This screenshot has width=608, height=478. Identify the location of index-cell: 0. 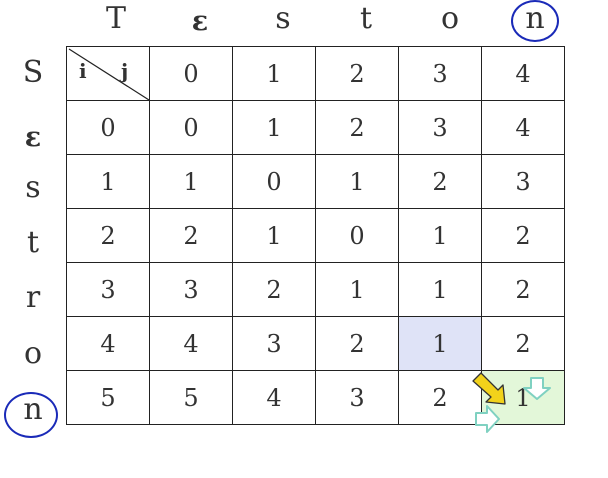
(191, 73).